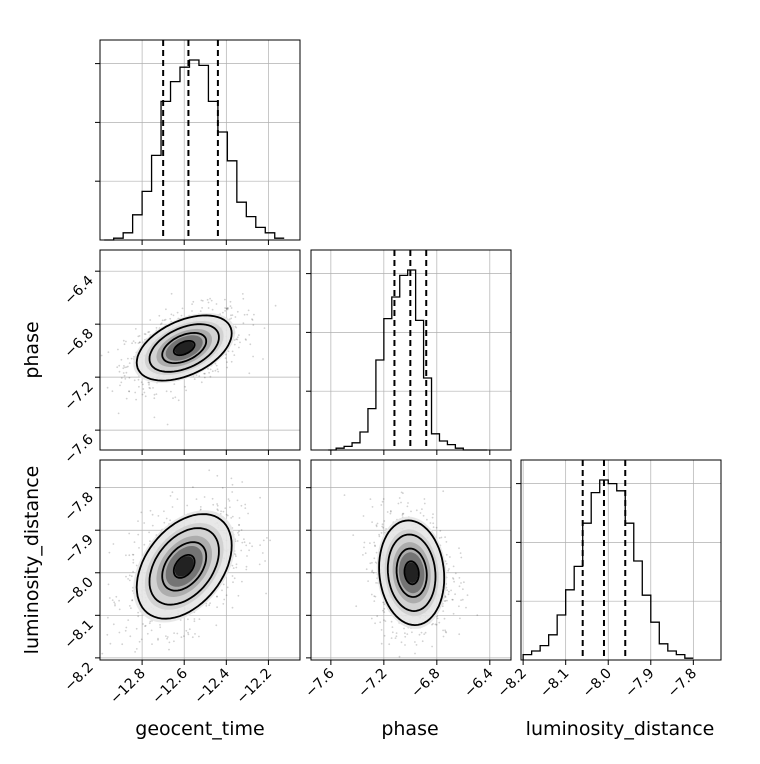 This screenshot has width=760, height=764. Describe the element at coordinates (32, 560) in the screenshot. I see `y-label-luminosity-distance: luminosity_distance` at that location.